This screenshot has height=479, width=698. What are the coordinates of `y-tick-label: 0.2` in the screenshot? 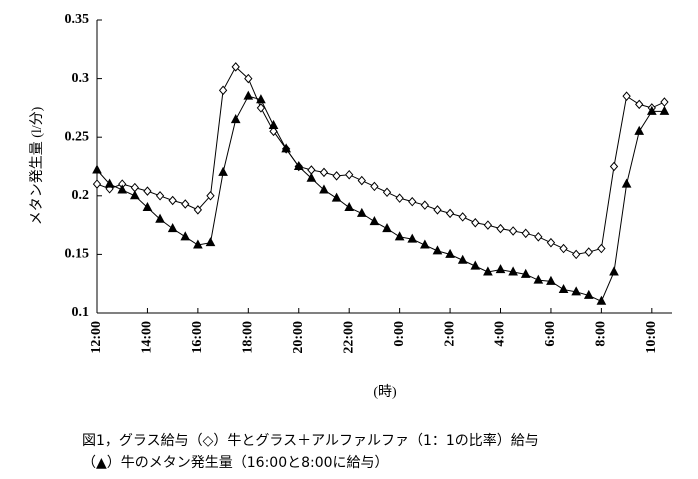 It's located at (81, 195).